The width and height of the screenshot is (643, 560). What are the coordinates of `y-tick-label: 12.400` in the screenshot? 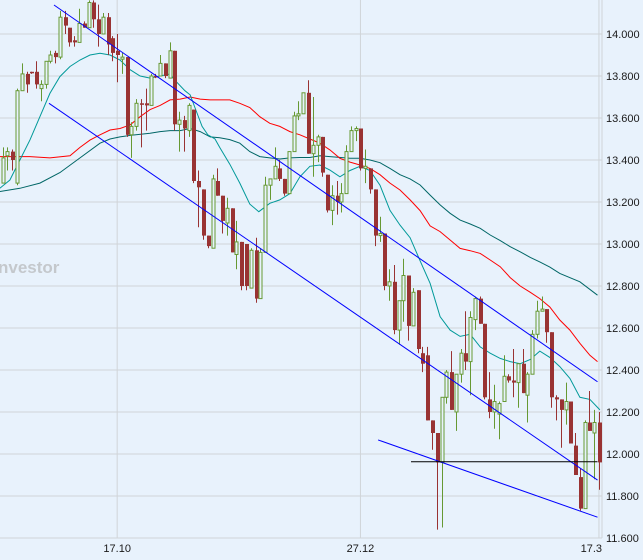 It's located at (623, 371).